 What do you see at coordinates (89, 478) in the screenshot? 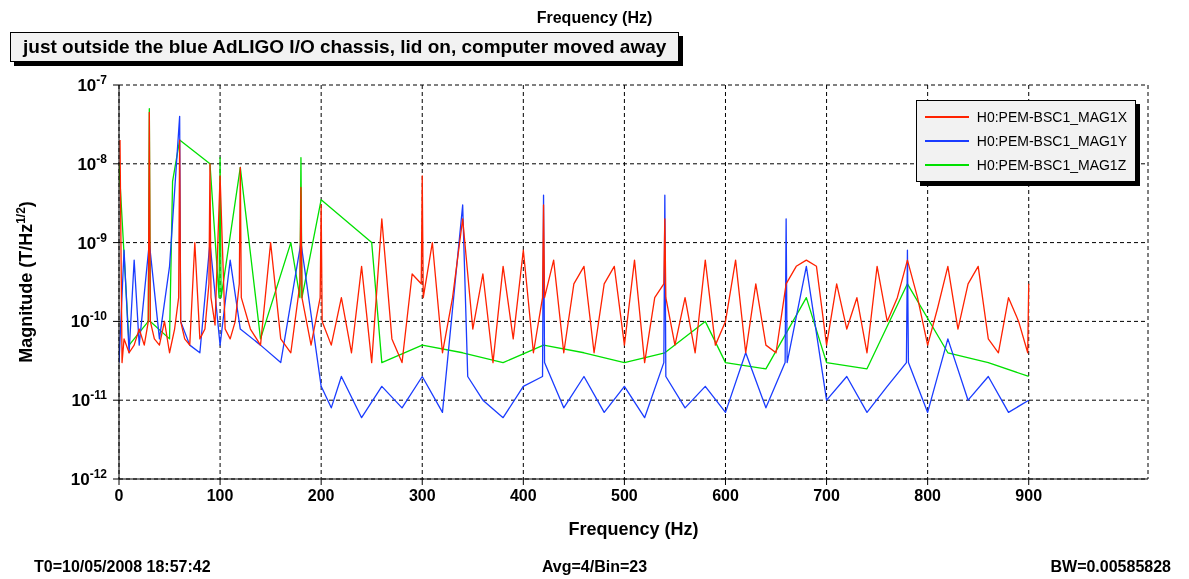
I see `y-tick-label: 10$^{-12}$` at bounding box center [89, 478].